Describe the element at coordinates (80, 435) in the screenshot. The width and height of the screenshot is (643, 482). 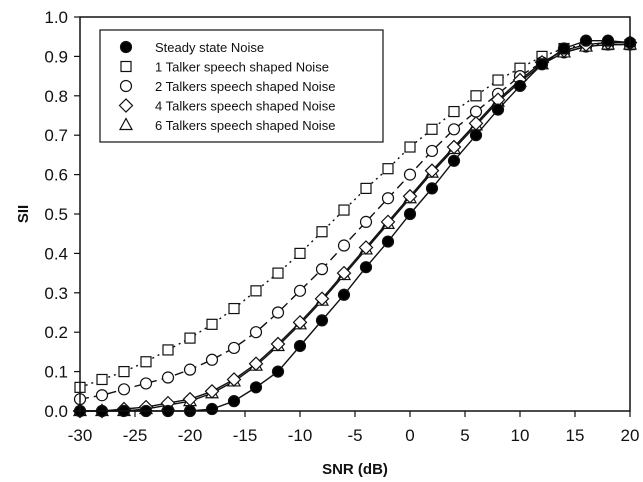
I see `x-tick-label: -30` at that location.